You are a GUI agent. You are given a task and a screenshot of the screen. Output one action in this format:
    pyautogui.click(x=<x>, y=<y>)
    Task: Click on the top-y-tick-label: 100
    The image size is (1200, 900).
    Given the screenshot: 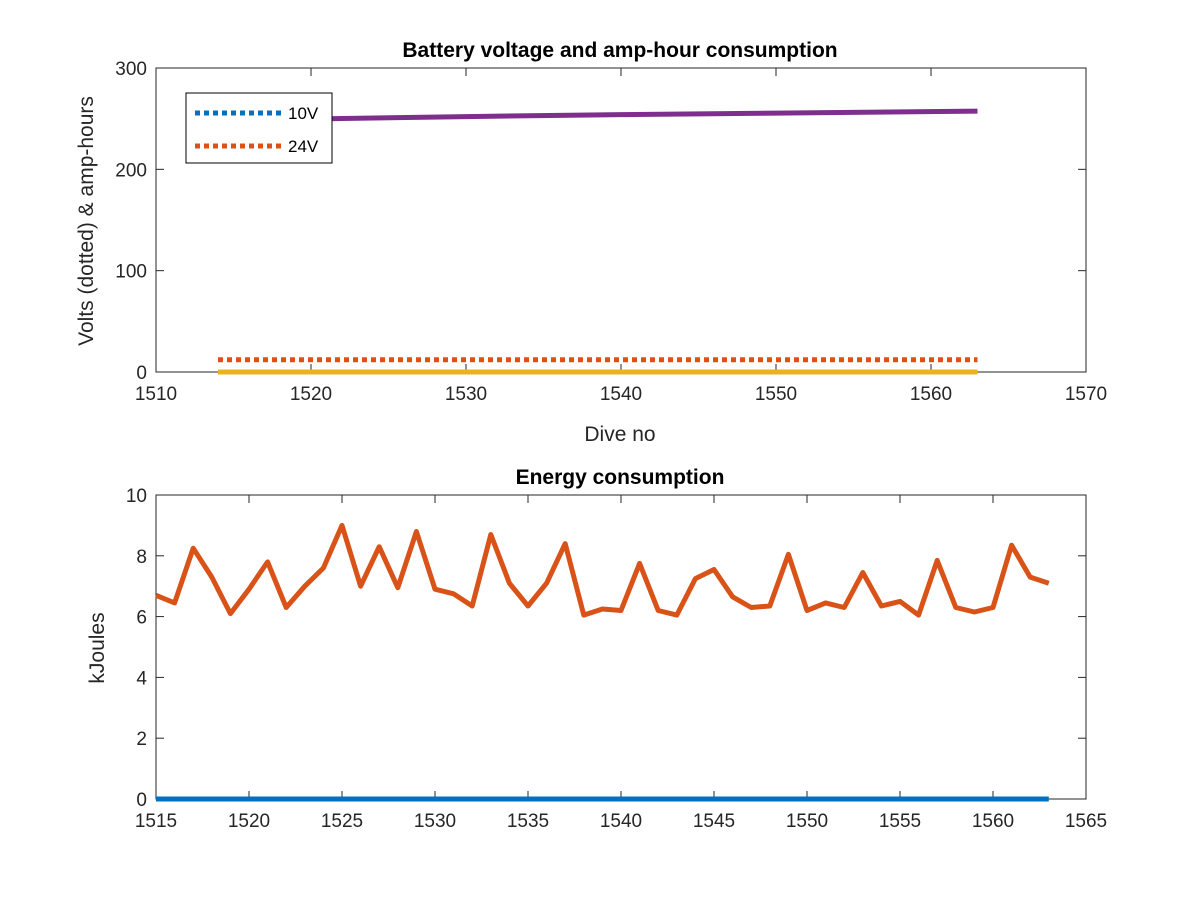 What is the action you would take?
    pyautogui.click(x=131, y=272)
    